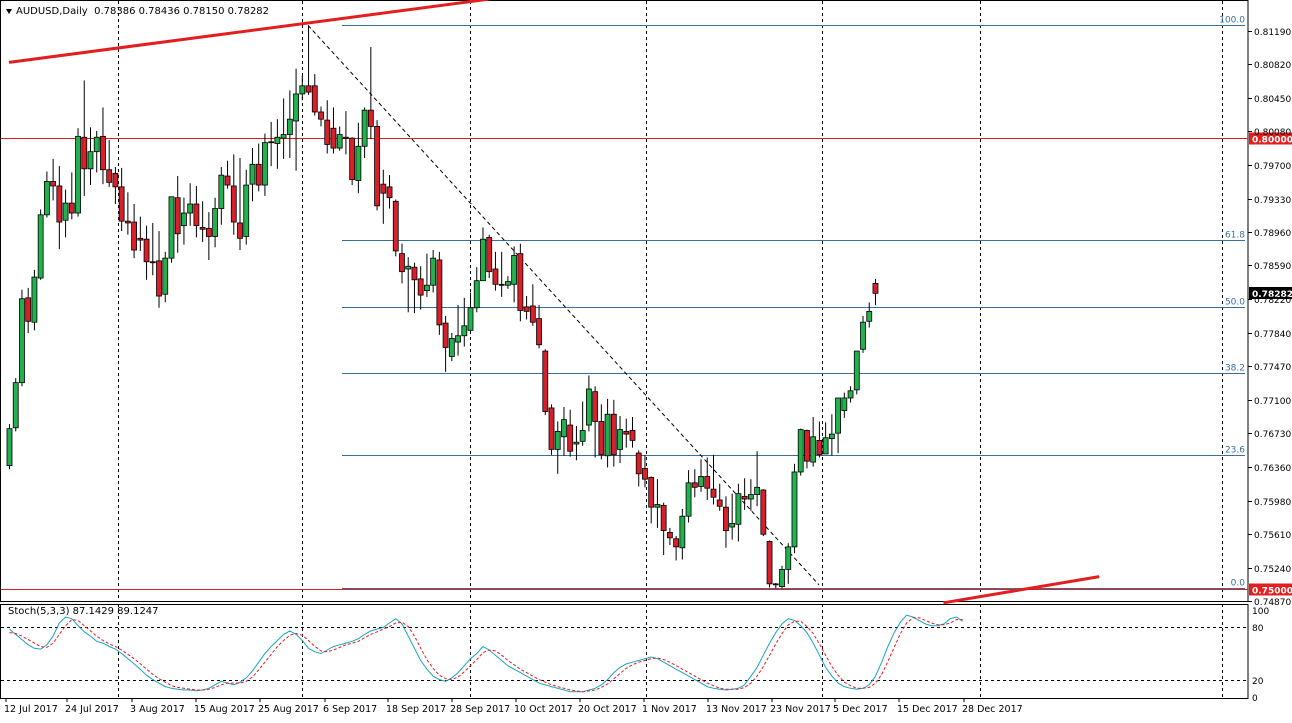  What do you see at coordinates (157, 709) in the screenshot?
I see `x-tick-label: 3 Aug 2017` at bounding box center [157, 709].